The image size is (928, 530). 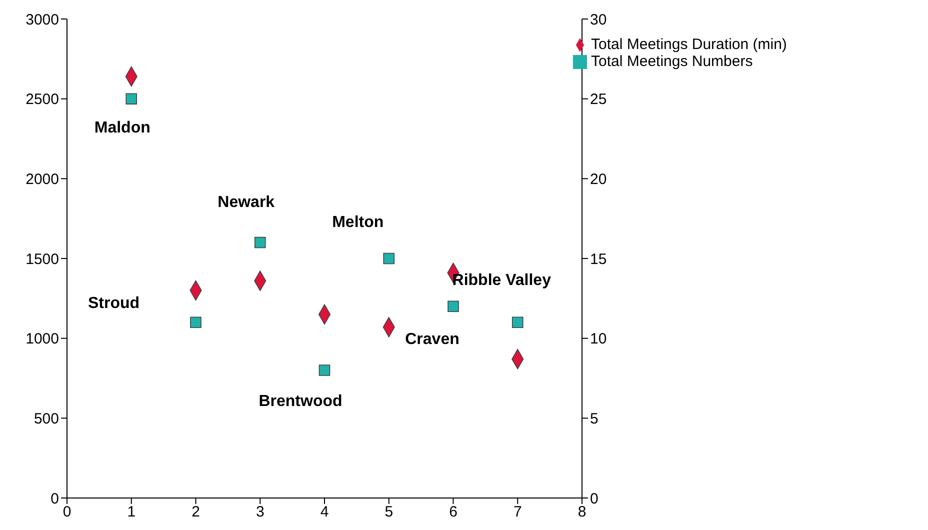 What do you see at coordinates (196, 512) in the screenshot?
I see `x-tick-label: 2` at bounding box center [196, 512].